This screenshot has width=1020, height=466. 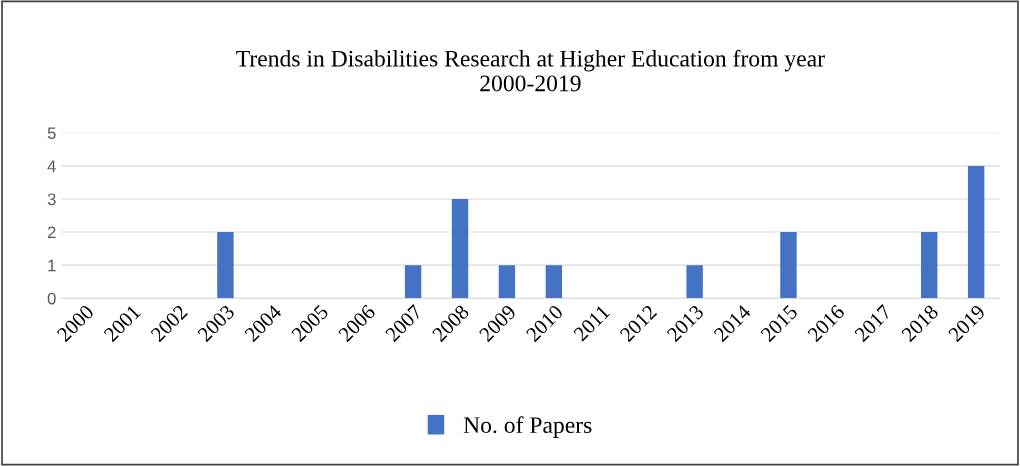 What do you see at coordinates (51, 199) in the screenshot?
I see `y-tick-label: 3` at bounding box center [51, 199].